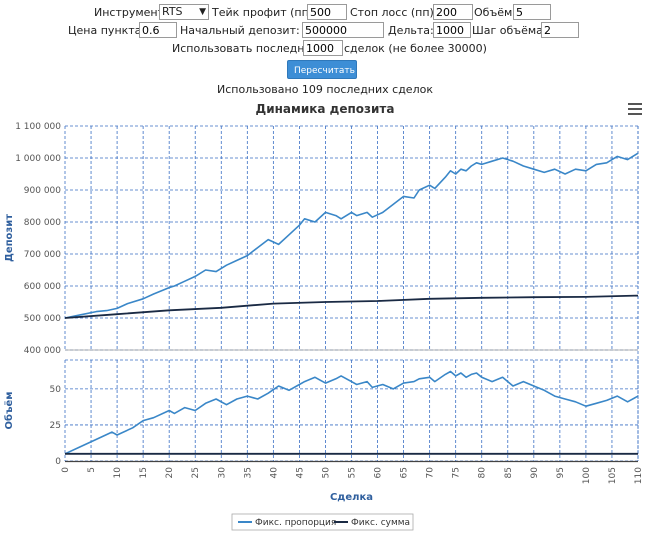  I want to click on used-trades-text: Использовано 109 последних сделок, so click(325, 89).